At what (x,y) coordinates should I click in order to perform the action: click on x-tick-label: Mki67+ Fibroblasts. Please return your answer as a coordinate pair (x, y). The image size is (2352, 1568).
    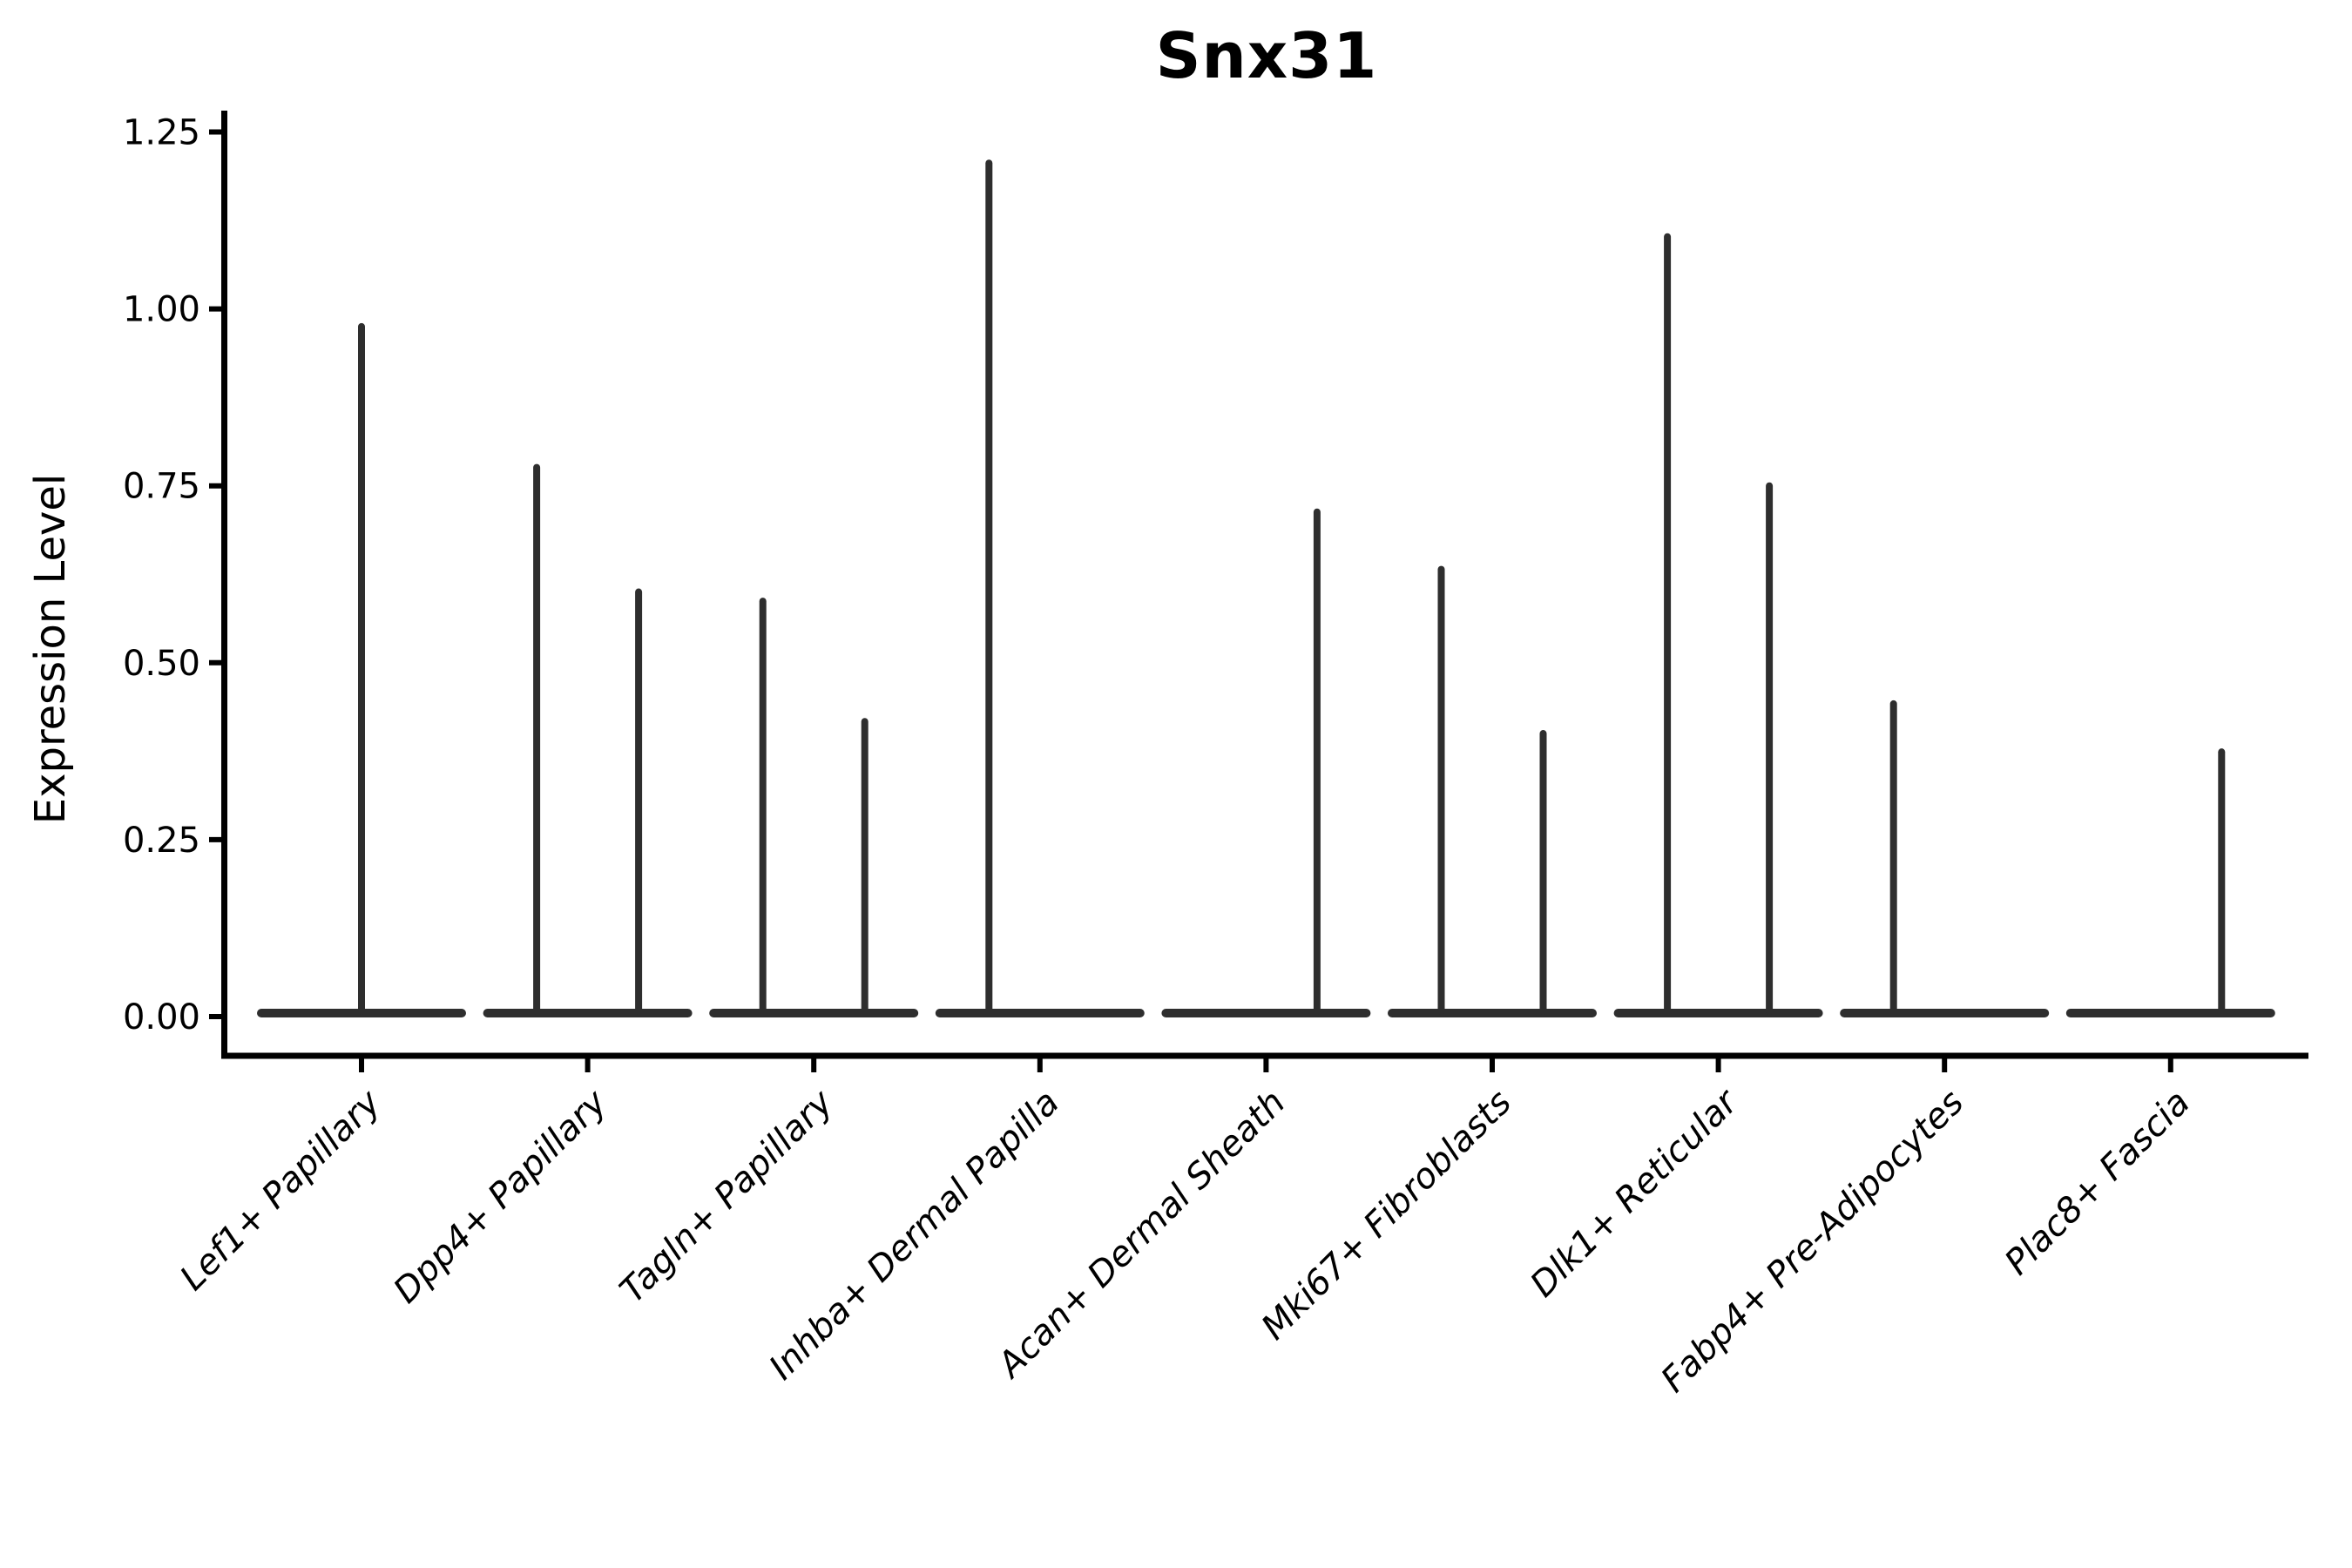
    Looking at the image, I should click on (1386, 1215).